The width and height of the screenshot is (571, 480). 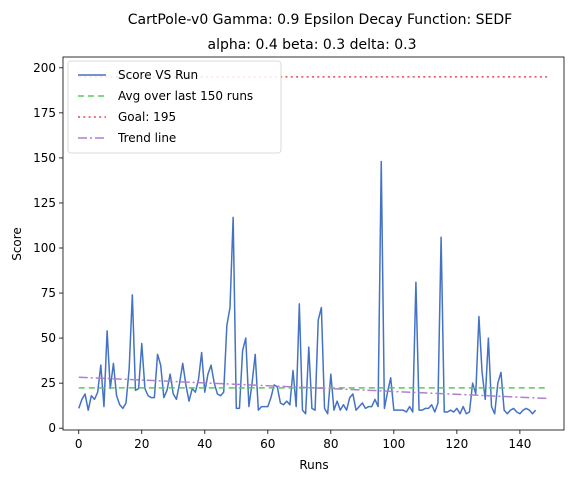 What do you see at coordinates (311, 45) in the screenshot?
I see `chart-subtitle: alpha: 0.4 beta: 0.3 delta: 0.3` at bounding box center [311, 45].